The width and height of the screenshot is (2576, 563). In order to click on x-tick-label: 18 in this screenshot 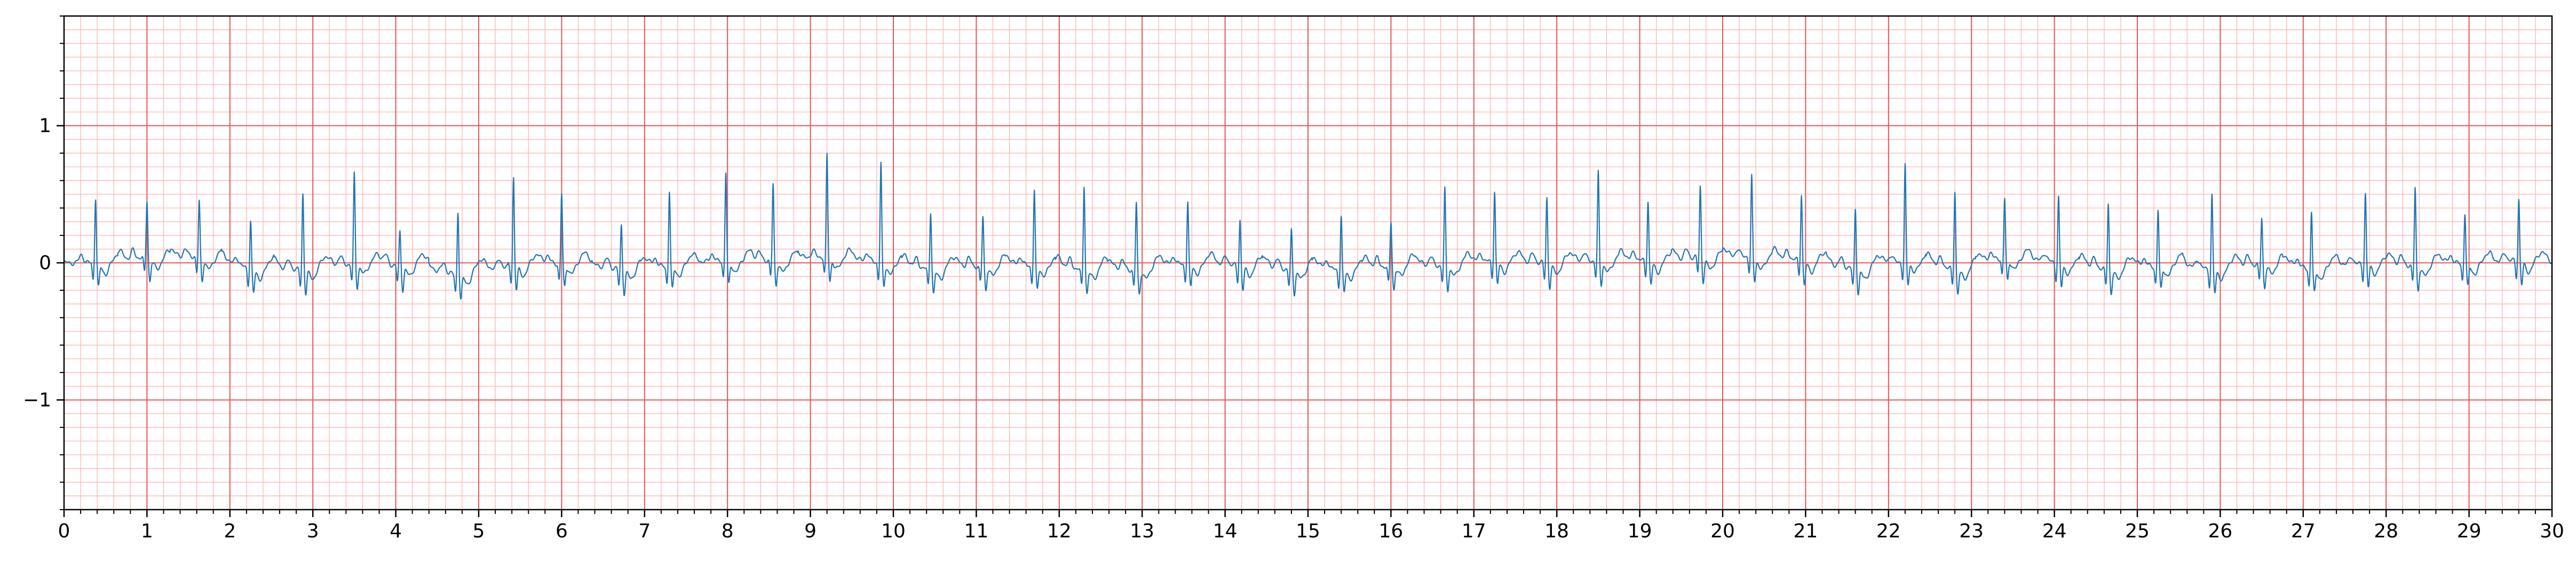, I will do `click(1556, 531)`.